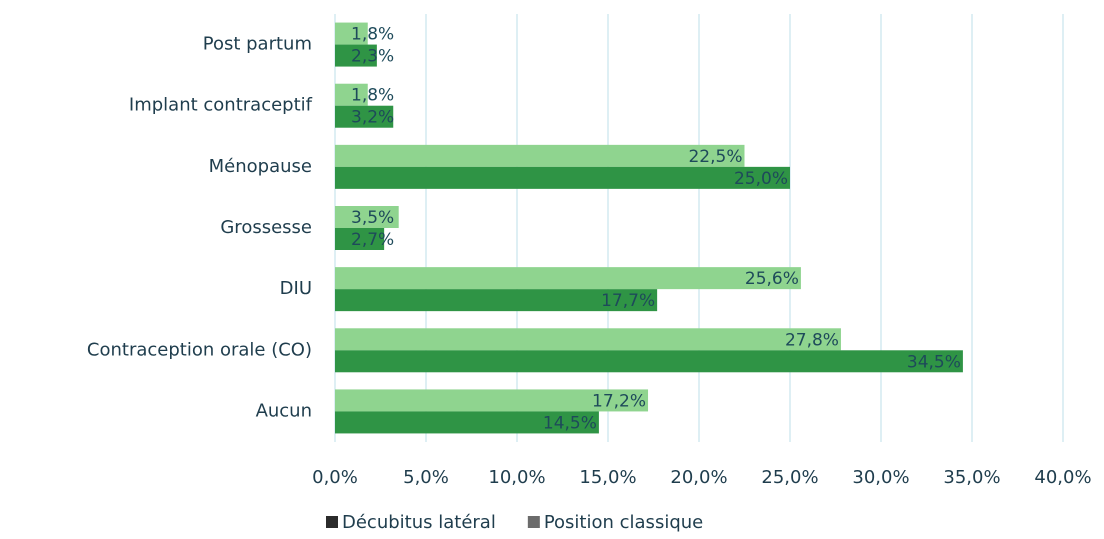 This screenshot has height=539, width=1104. I want to click on y-tick-label: Aucun, so click(284, 410).